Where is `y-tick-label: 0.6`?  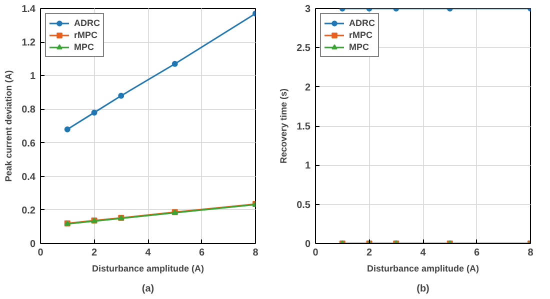
y-tick-label: 0.6 is located at coordinates (29, 144).